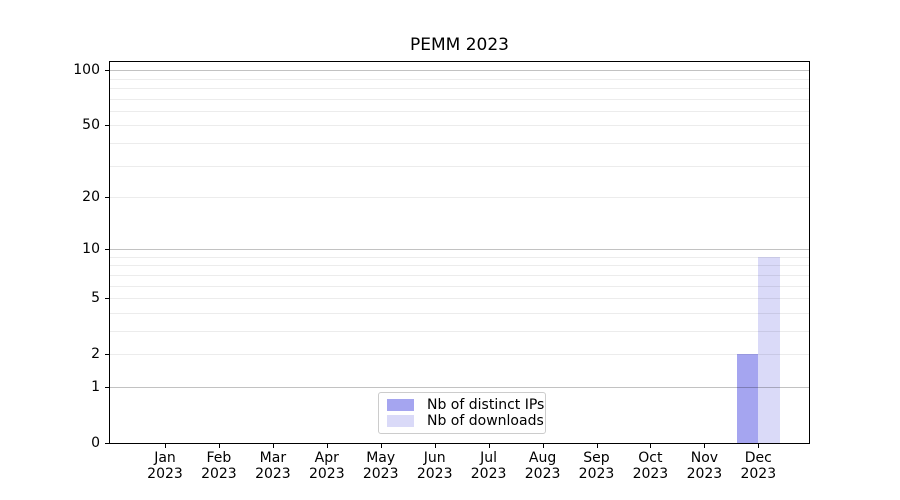 The image size is (900, 500). What do you see at coordinates (747, 398) in the screenshot?
I see `bar-nb-of-distinct-ips` at bounding box center [747, 398].